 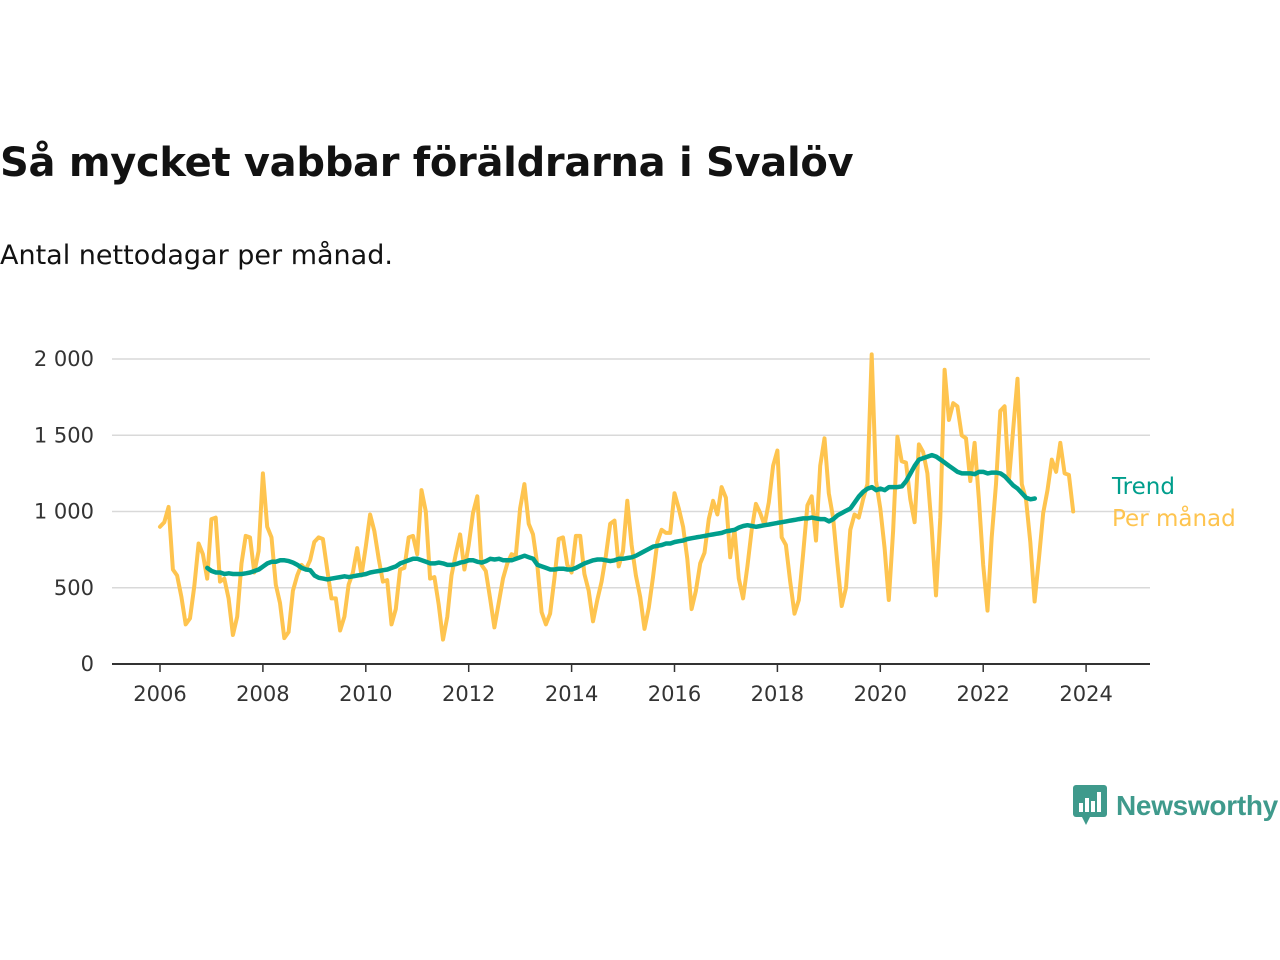 What do you see at coordinates (74, 588) in the screenshot?
I see `y-tick-label: 500` at bounding box center [74, 588].